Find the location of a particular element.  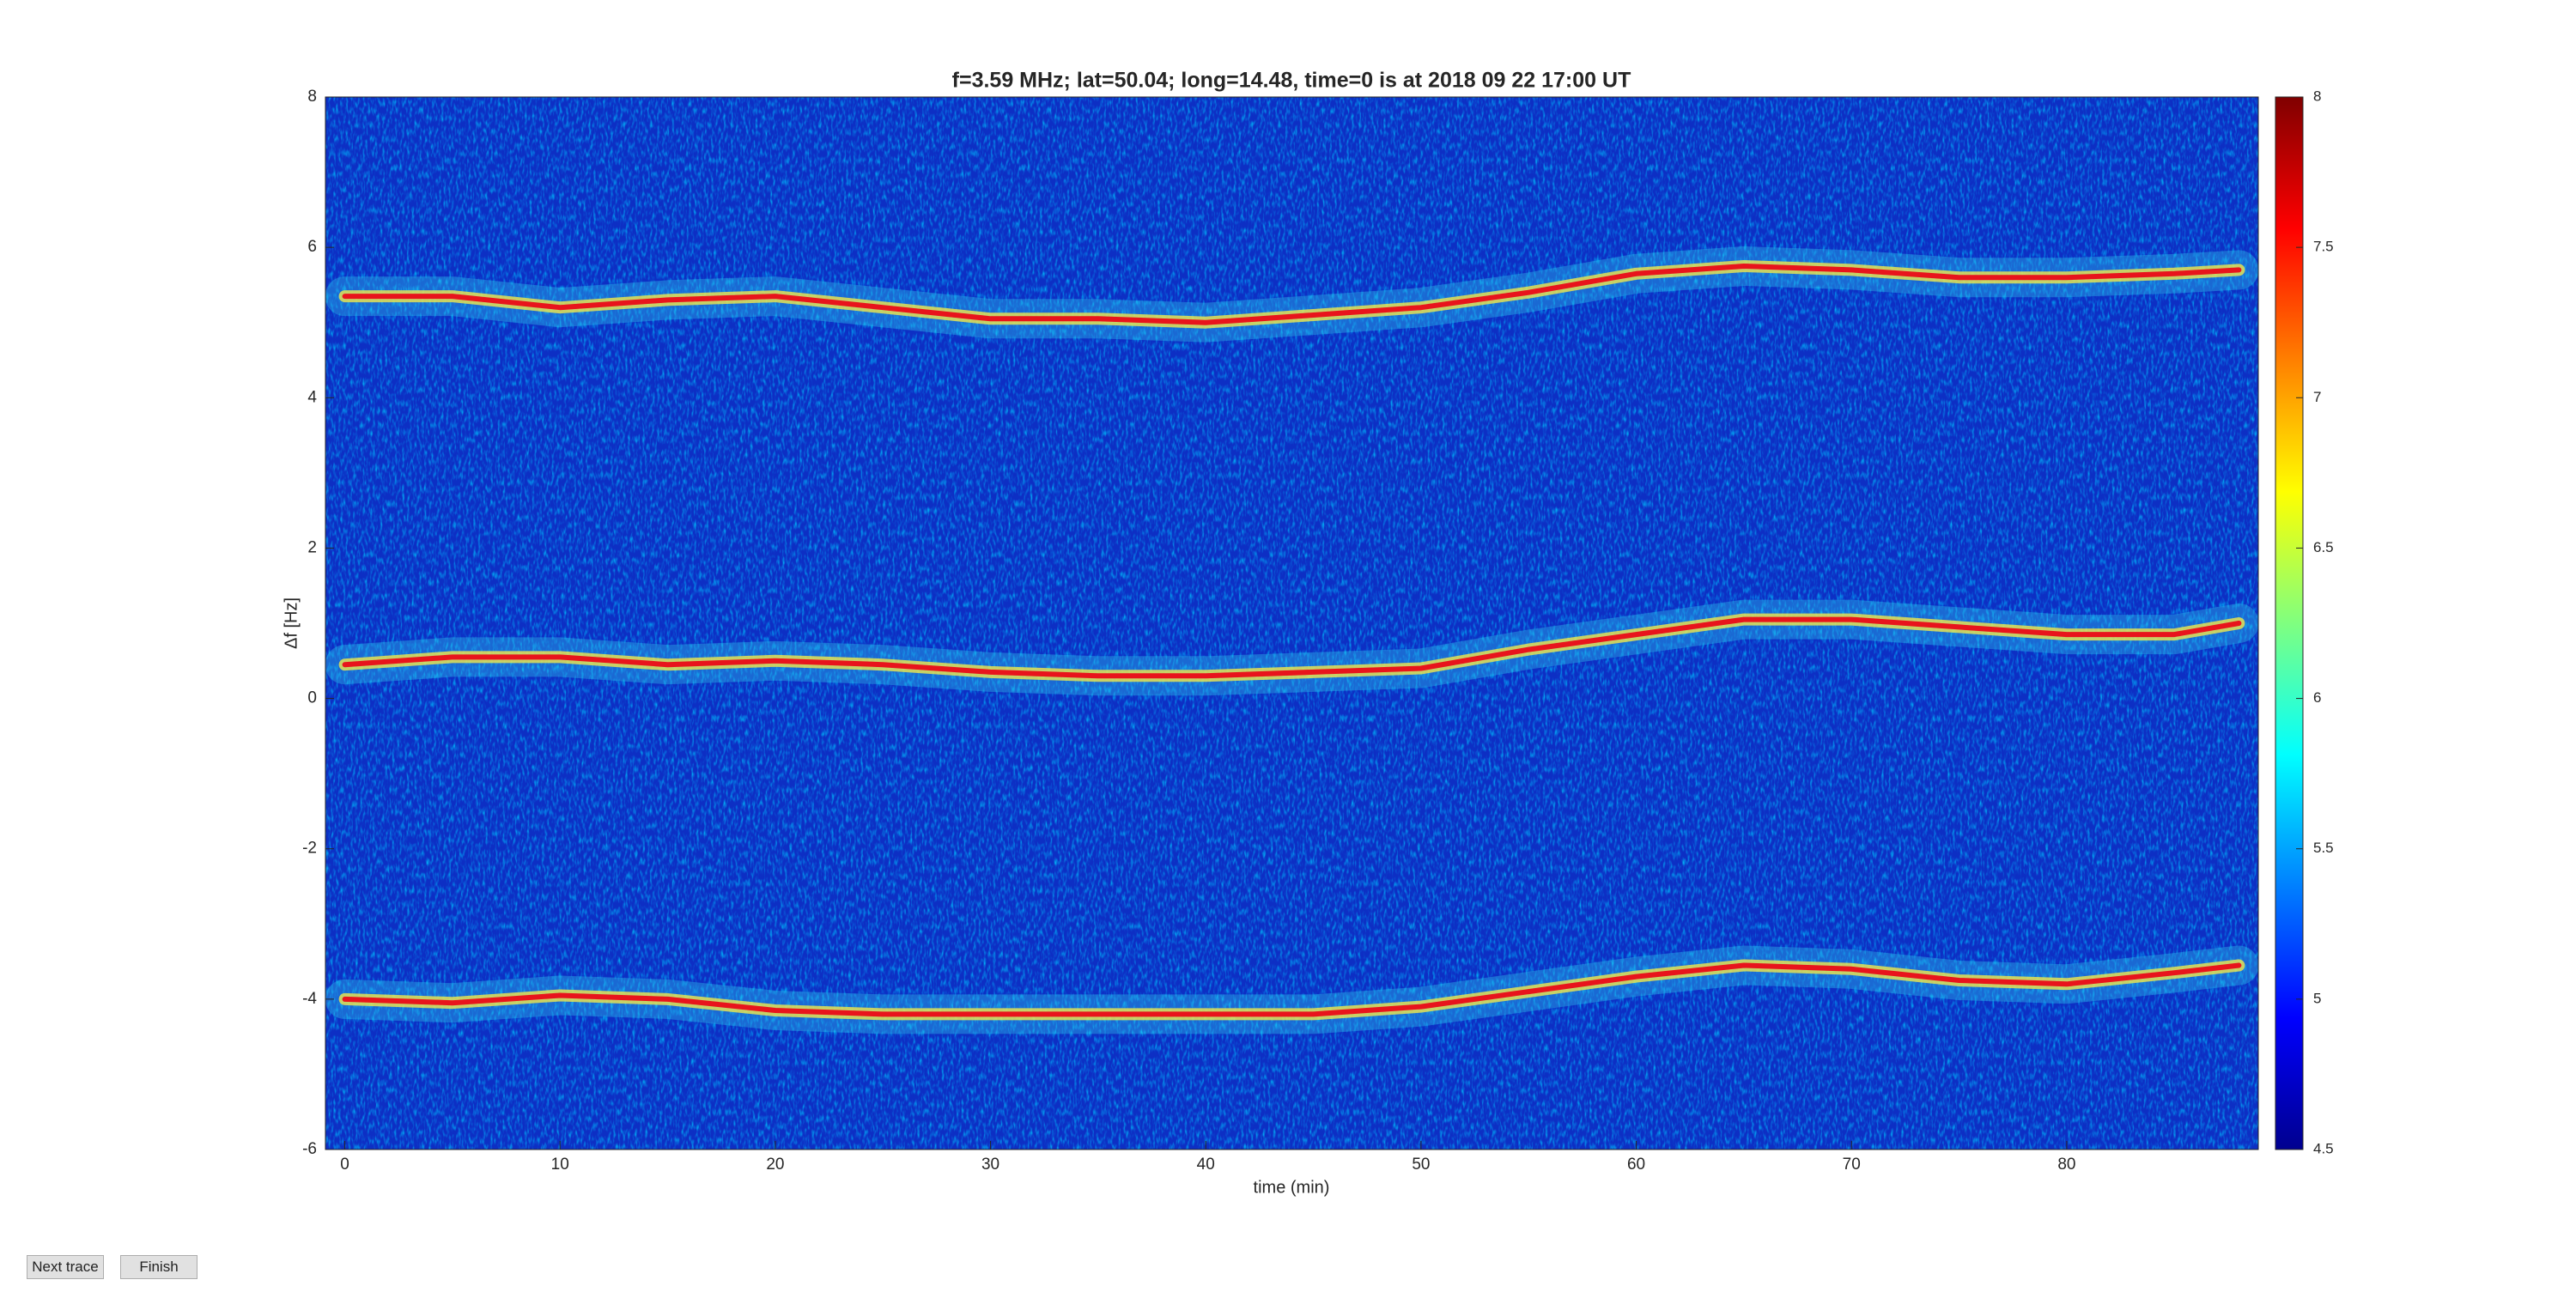

colorbar-tick-label: 8 is located at coordinates (2317, 96).